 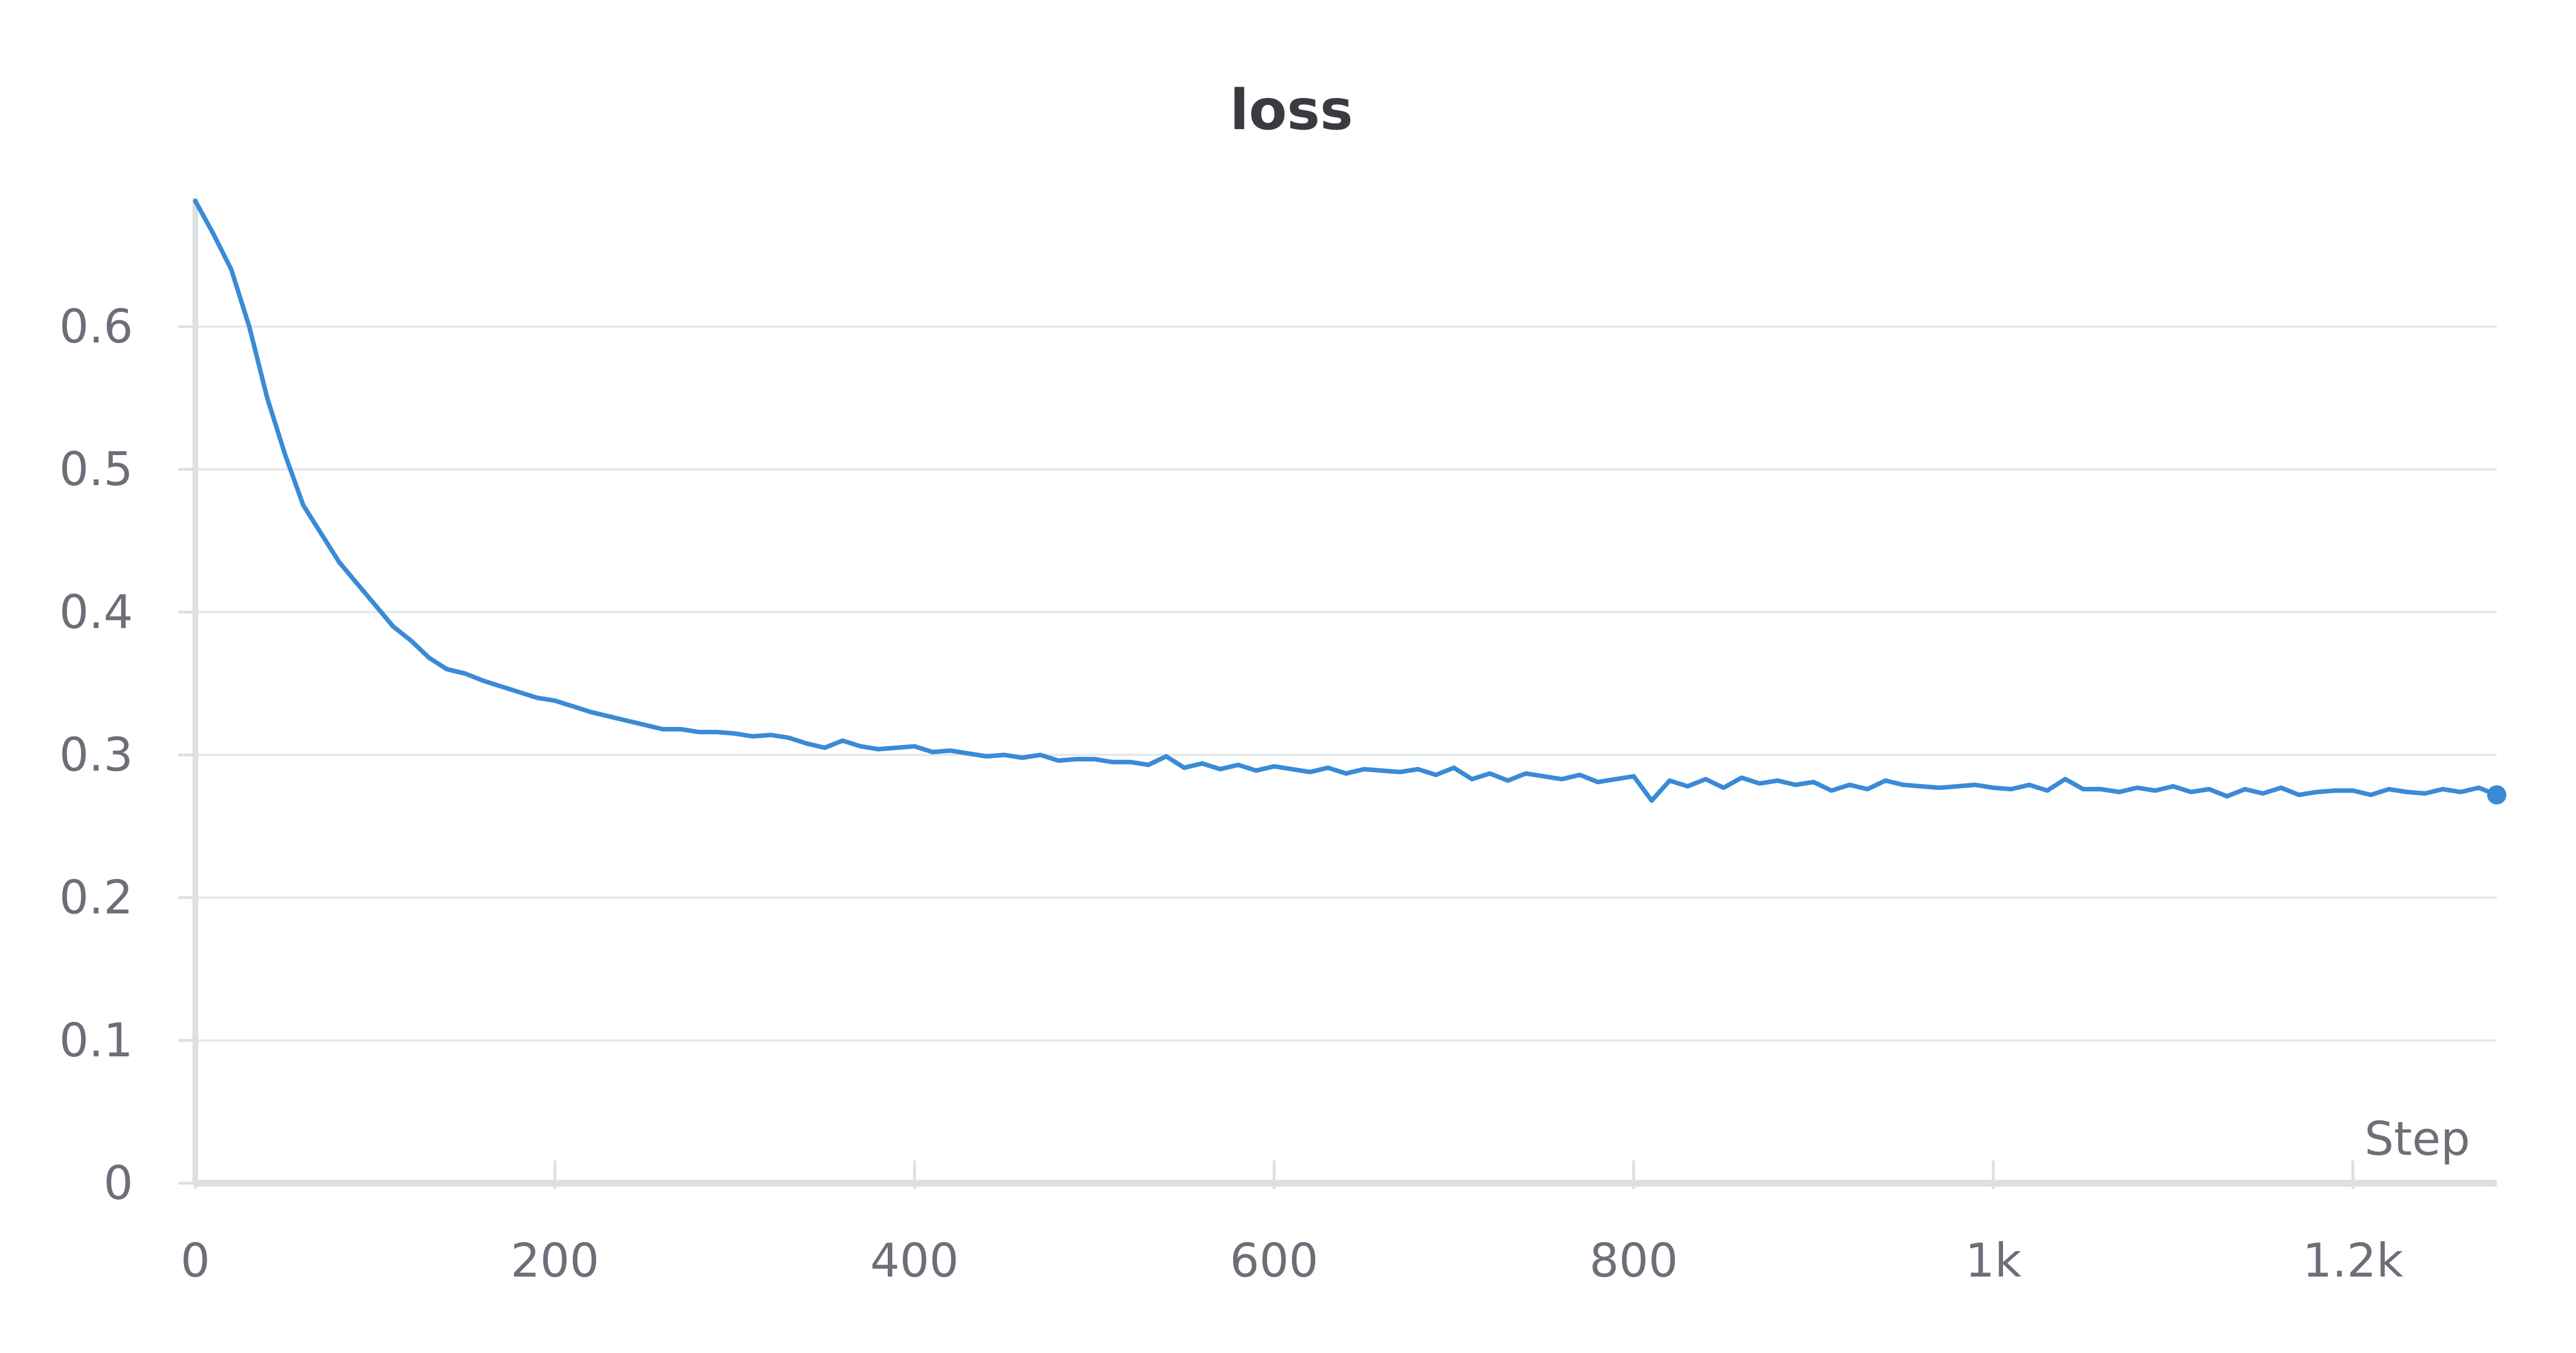 What do you see at coordinates (1274, 1261) in the screenshot?
I see `x-tick-label: 600` at bounding box center [1274, 1261].